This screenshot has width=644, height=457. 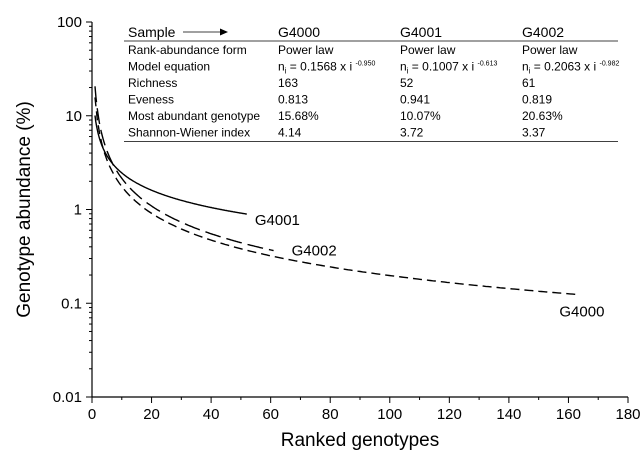 What do you see at coordinates (534, 133) in the screenshot?
I see `table-cell: 3.37` at bounding box center [534, 133].